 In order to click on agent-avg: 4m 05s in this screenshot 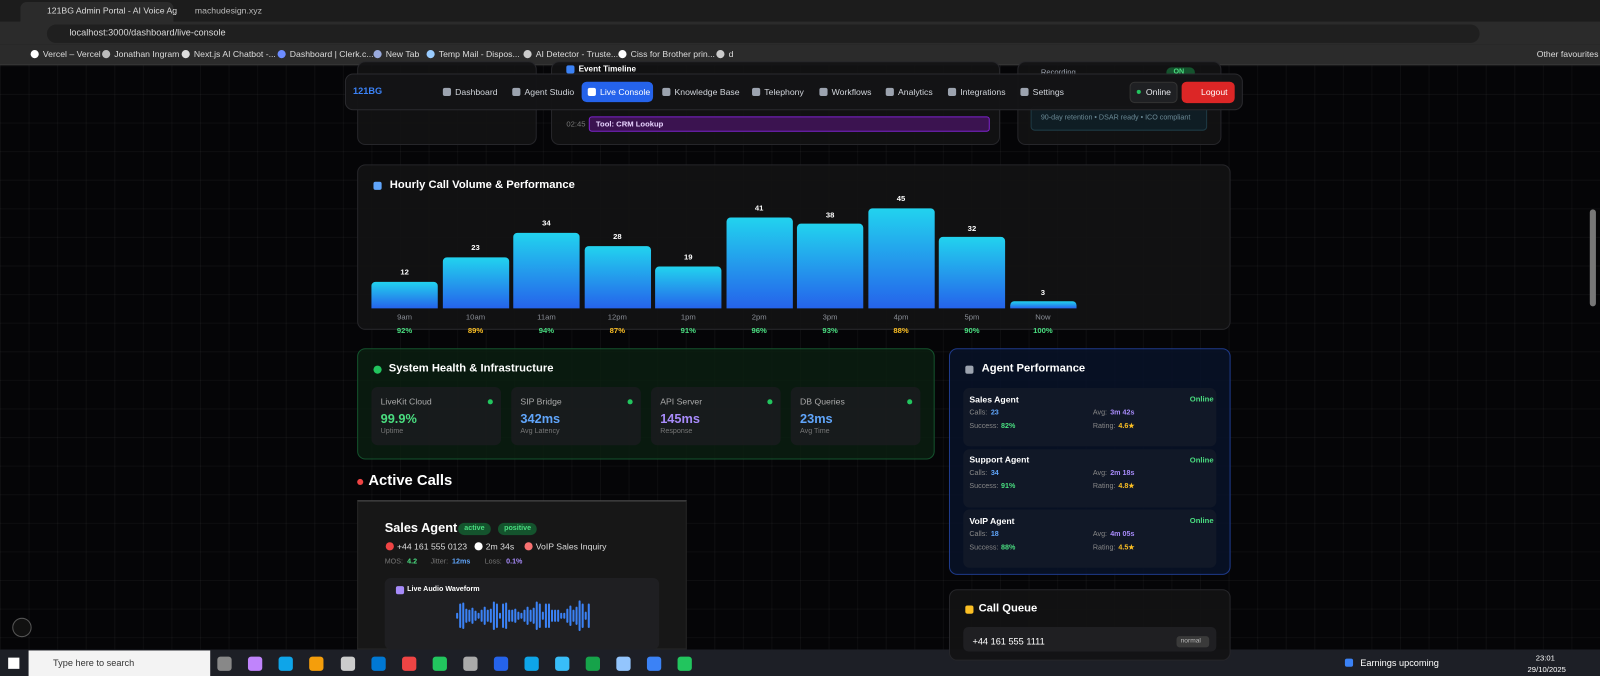, I will do `click(1122, 534)`.